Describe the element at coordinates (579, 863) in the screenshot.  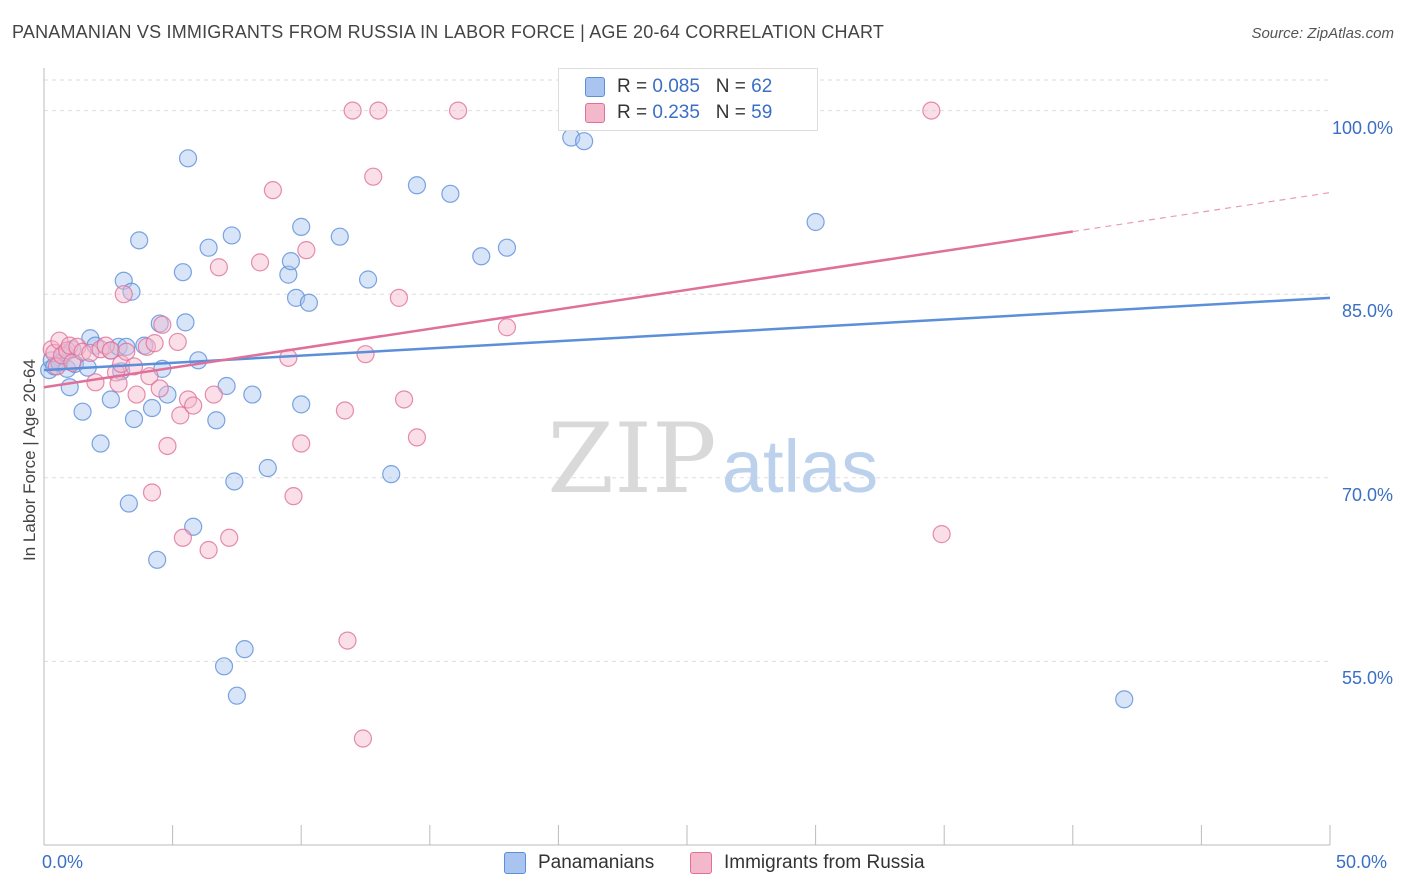
I see `bottom-legend-panamanians: Panamanians` at that location.